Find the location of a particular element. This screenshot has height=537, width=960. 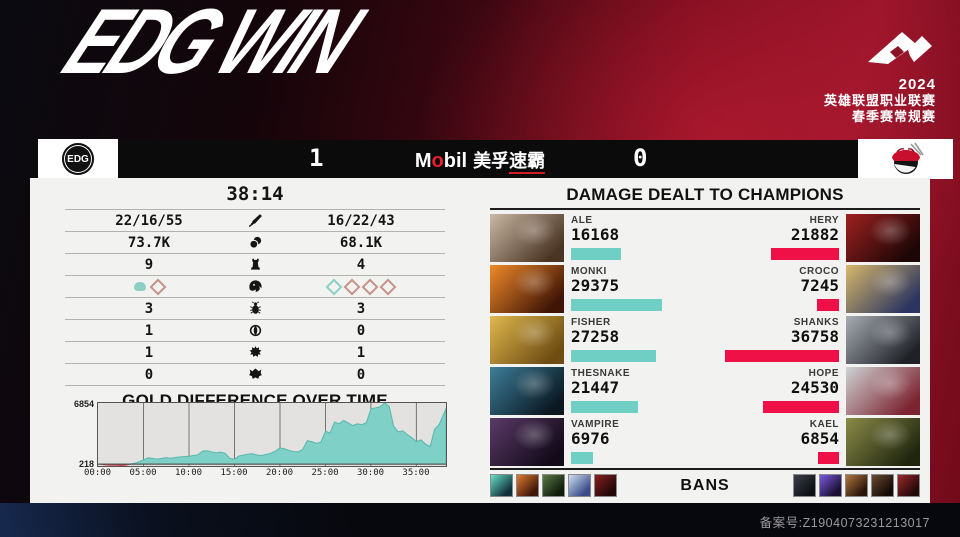

damage-row: MONKI 29375 CROCO 7245 is located at coordinates (705, 289).